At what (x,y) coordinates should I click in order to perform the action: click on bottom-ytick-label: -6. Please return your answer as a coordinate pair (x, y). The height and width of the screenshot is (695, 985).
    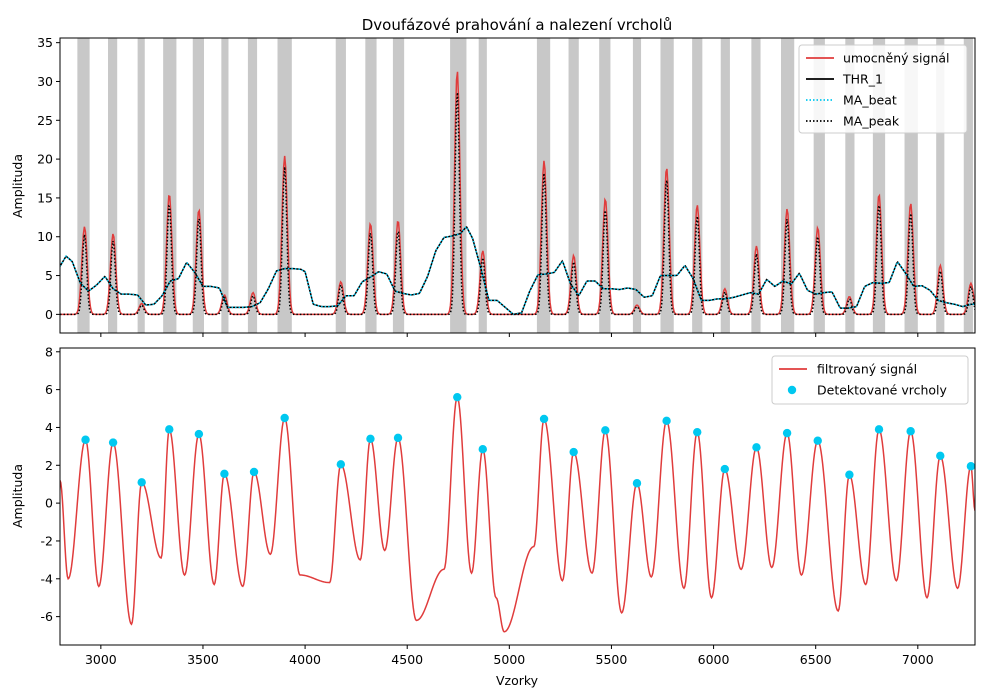
    Looking at the image, I should click on (47, 616).